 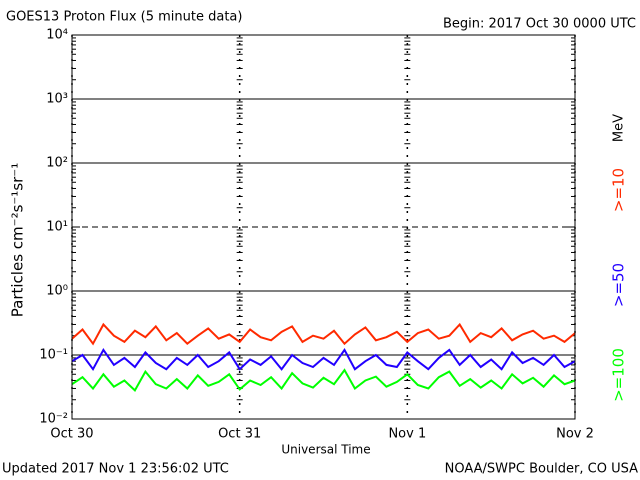 I want to click on chart-title: GOES13 Proton Flux (5 minute data), so click(x=124, y=17).